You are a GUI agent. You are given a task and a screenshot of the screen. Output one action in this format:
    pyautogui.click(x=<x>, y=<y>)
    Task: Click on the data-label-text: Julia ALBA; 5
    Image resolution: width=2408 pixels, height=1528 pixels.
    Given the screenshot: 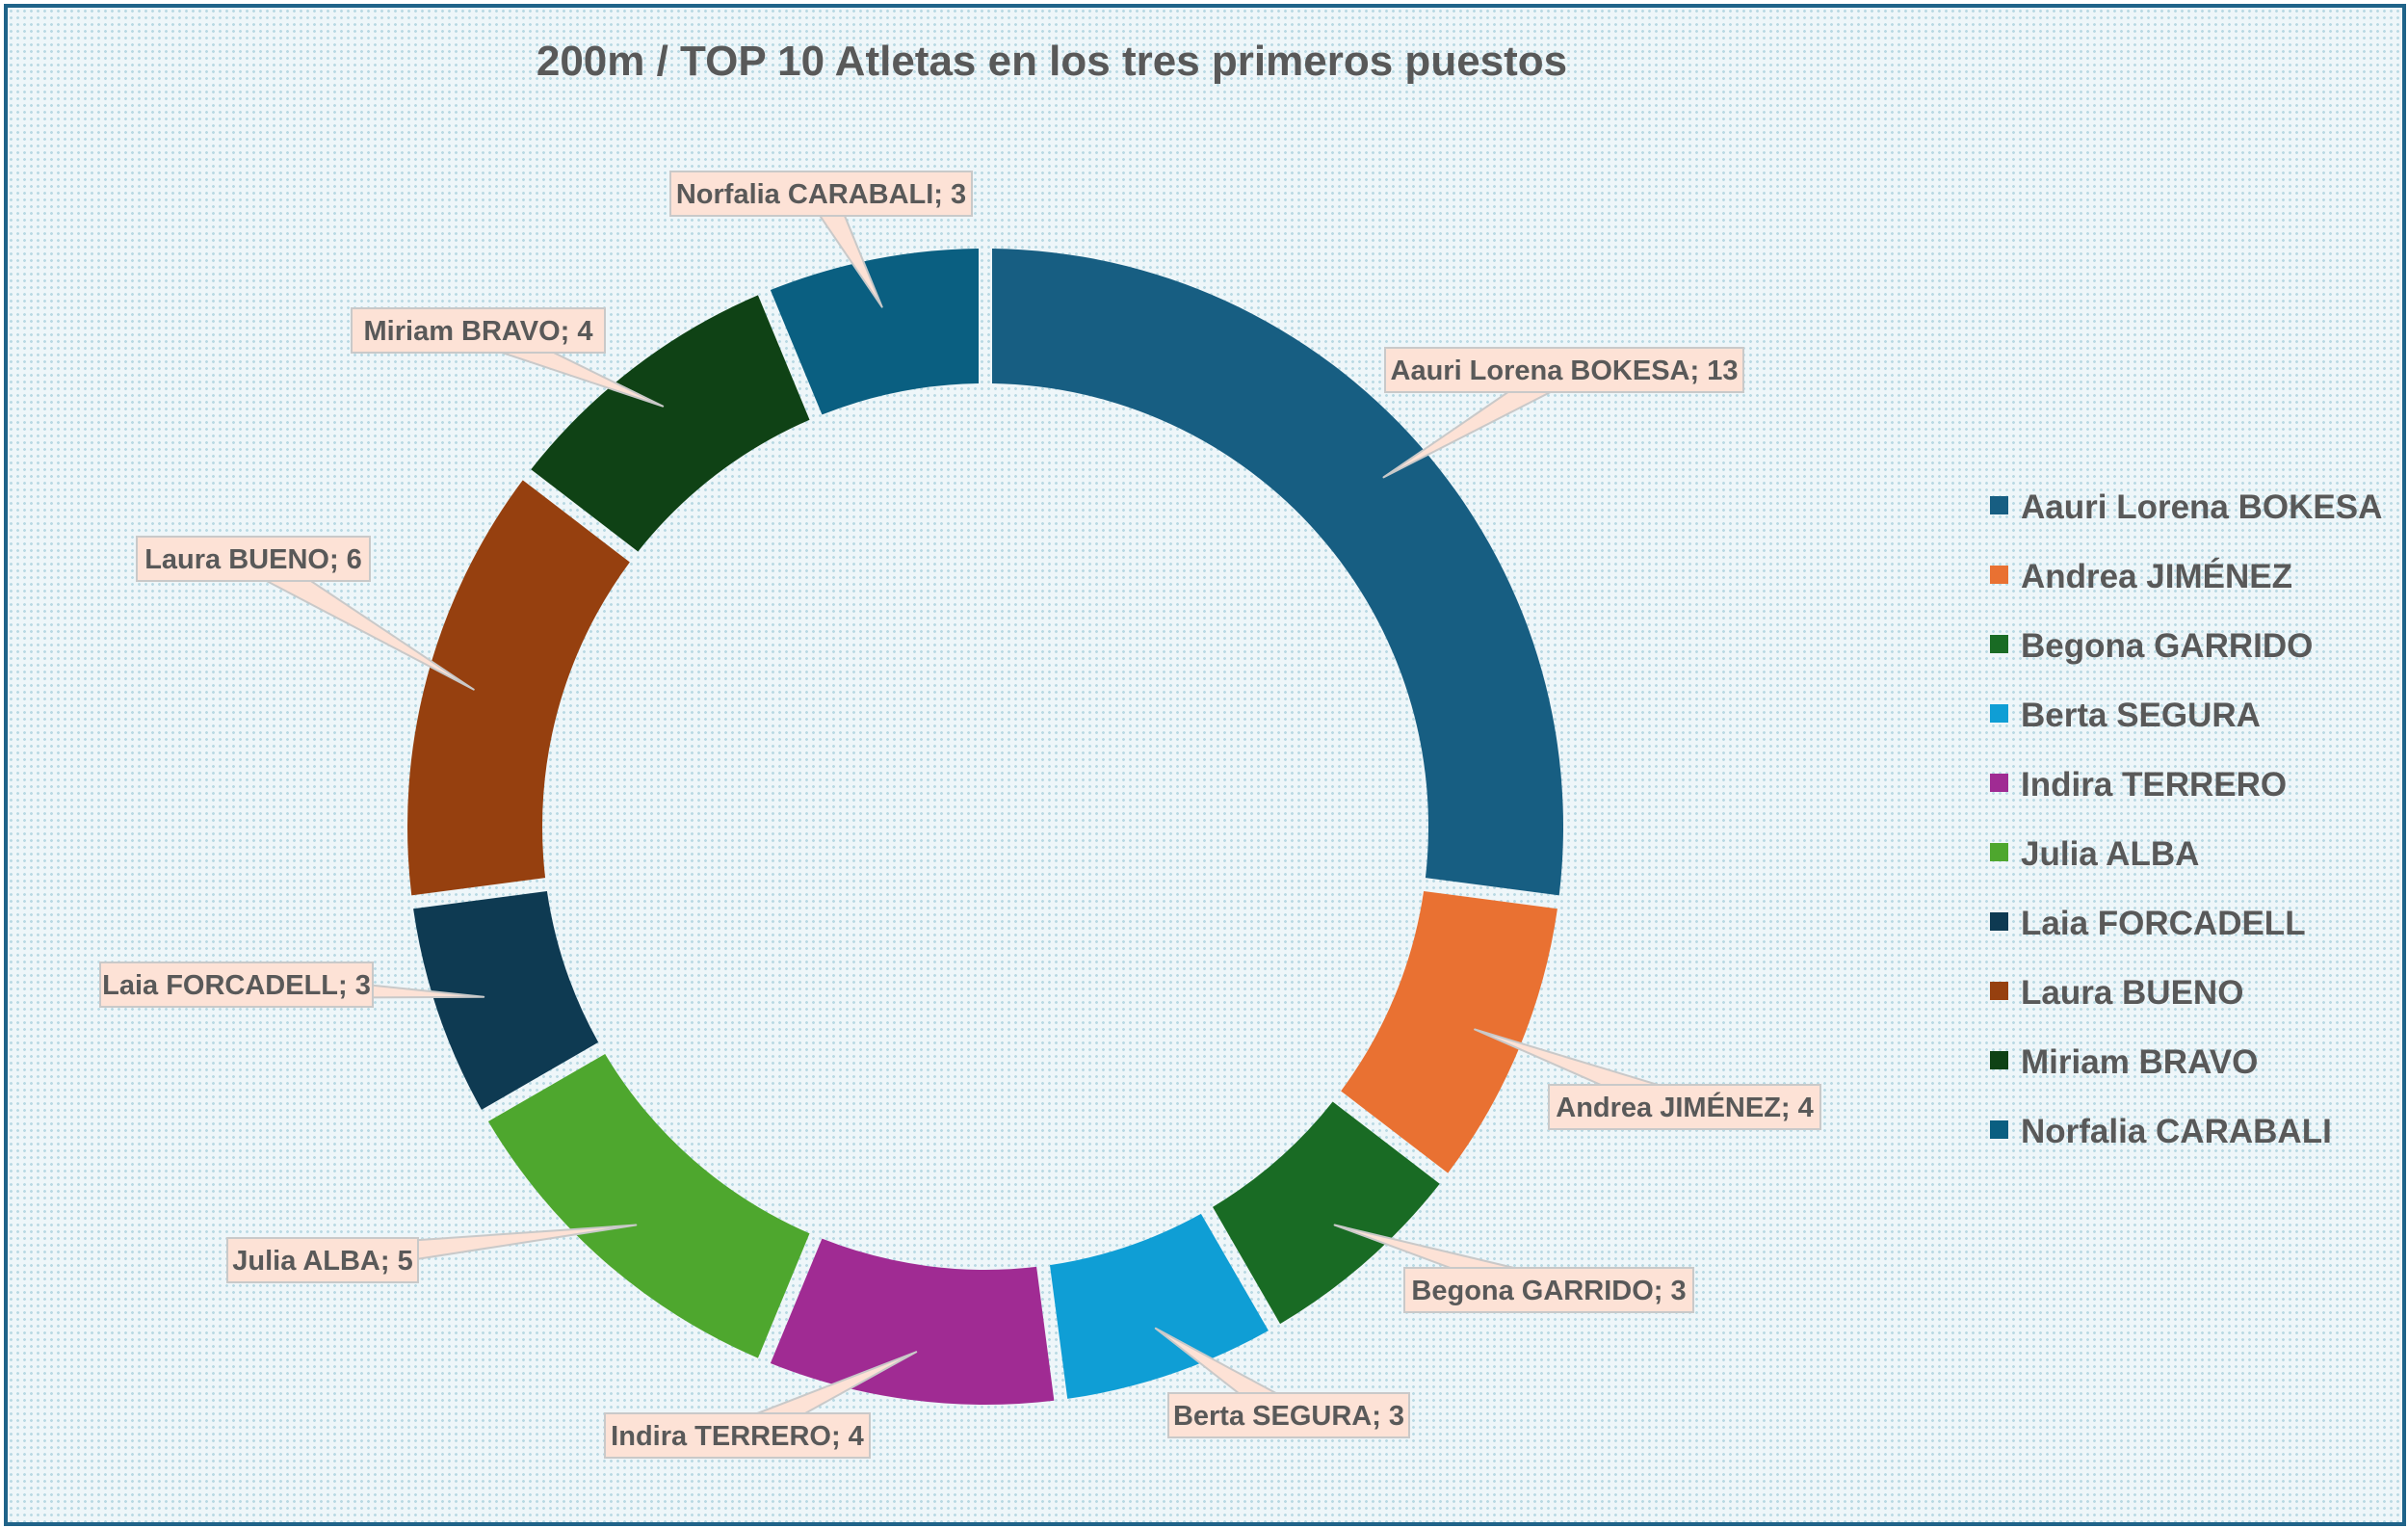 What is the action you would take?
    pyautogui.click(x=322, y=1261)
    